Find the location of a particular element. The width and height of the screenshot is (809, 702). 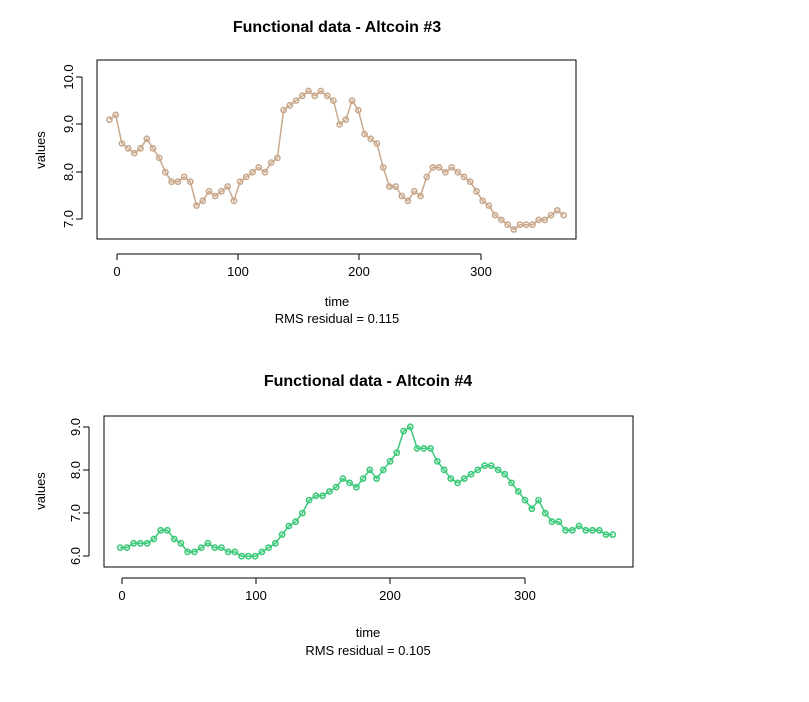

chart-2-y-tick-label-2: 8.0 is located at coordinates (75, 470).